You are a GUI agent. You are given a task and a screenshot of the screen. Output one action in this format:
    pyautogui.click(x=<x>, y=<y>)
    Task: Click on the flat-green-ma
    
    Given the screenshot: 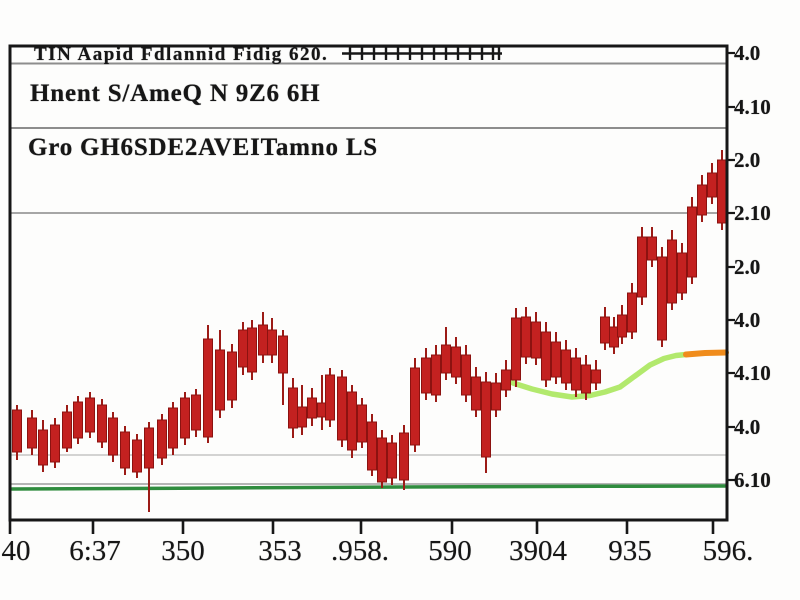 What is the action you would take?
    pyautogui.click(x=368, y=487)
    